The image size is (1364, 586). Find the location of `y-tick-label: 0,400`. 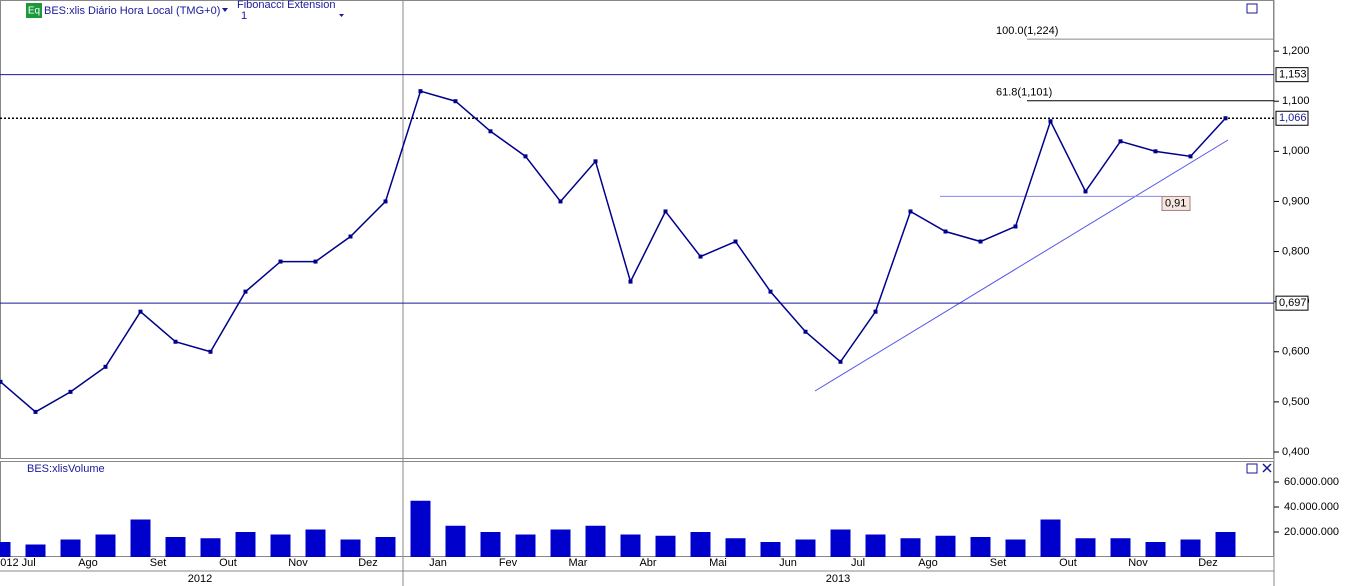

y-tick-label: 0,400 is located at coordinates (1296, 452).